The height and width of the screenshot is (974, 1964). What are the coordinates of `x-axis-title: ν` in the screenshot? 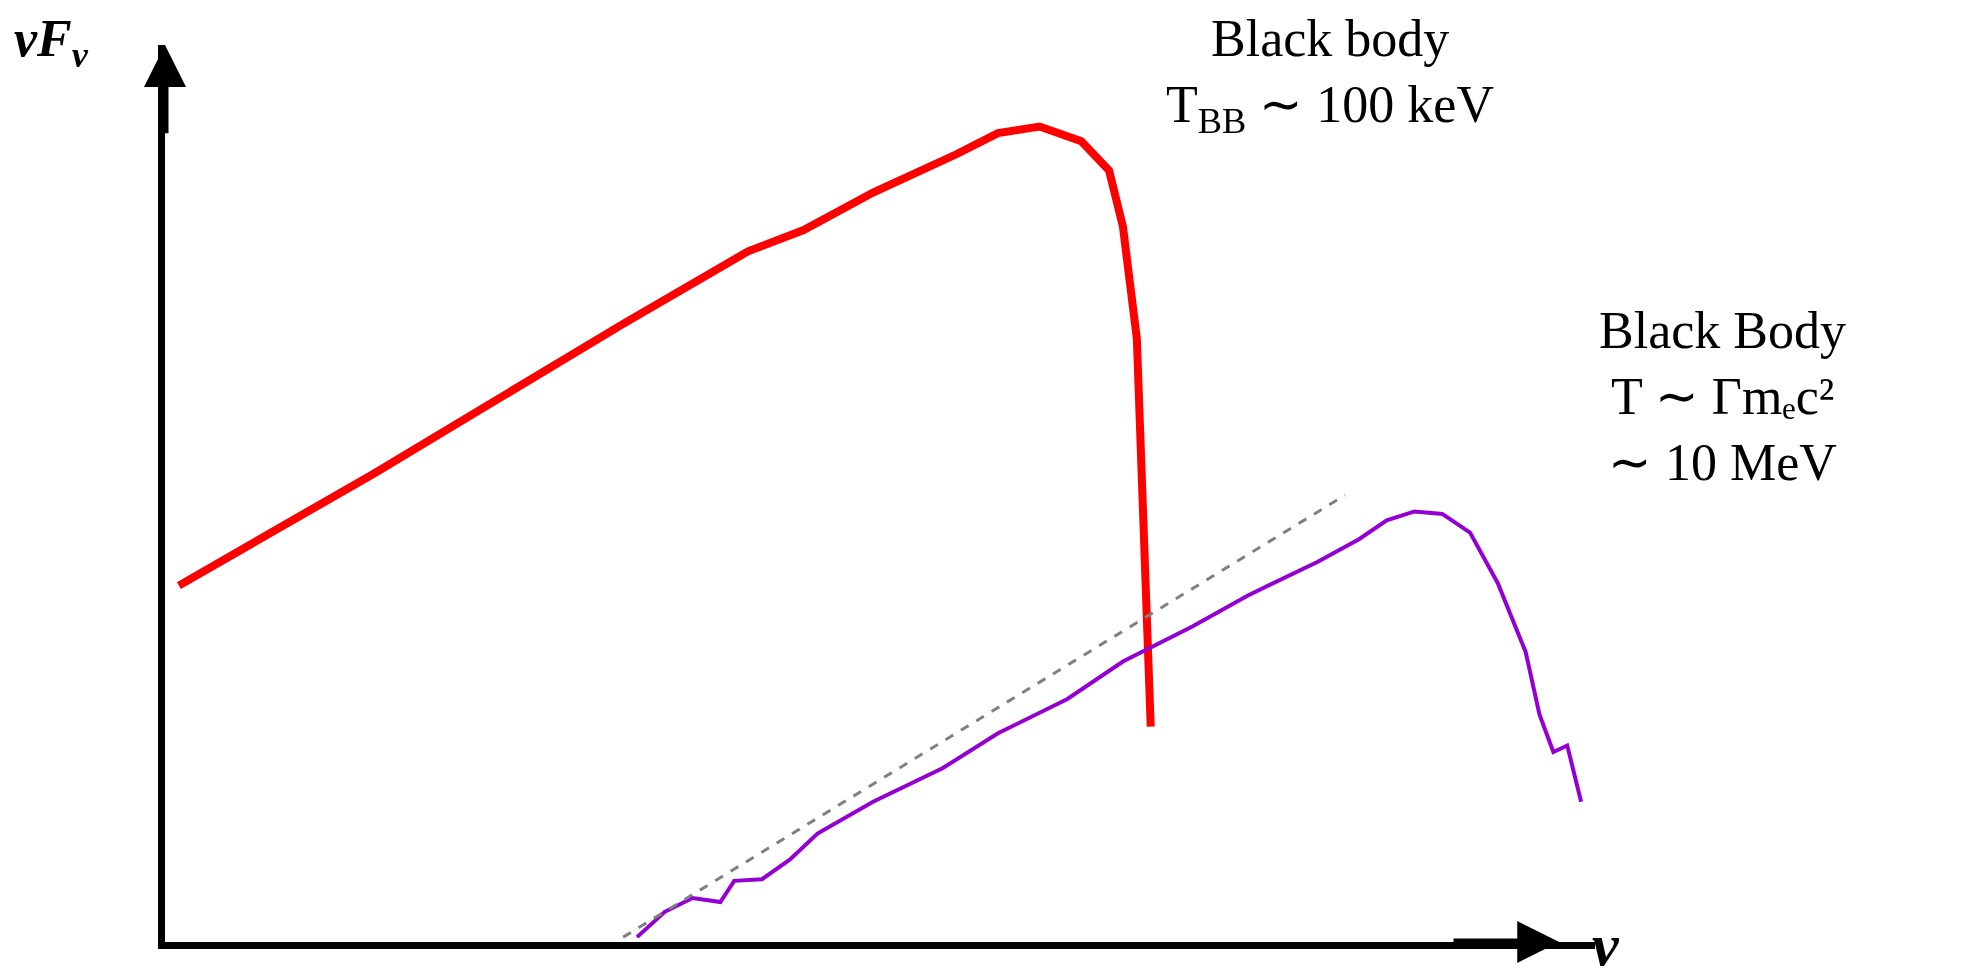 It's located at (1606, 943).